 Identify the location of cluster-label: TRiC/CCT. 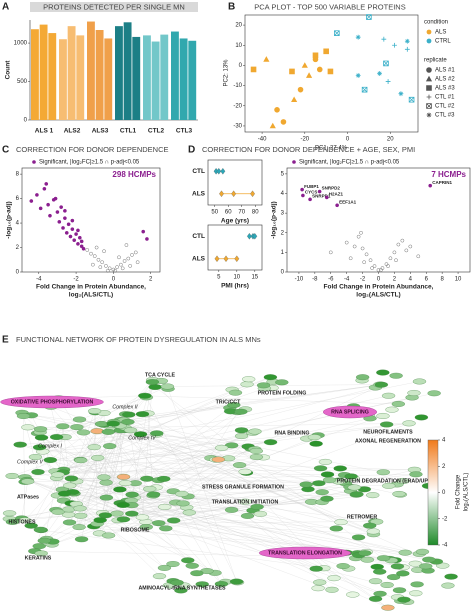
(228, 402).